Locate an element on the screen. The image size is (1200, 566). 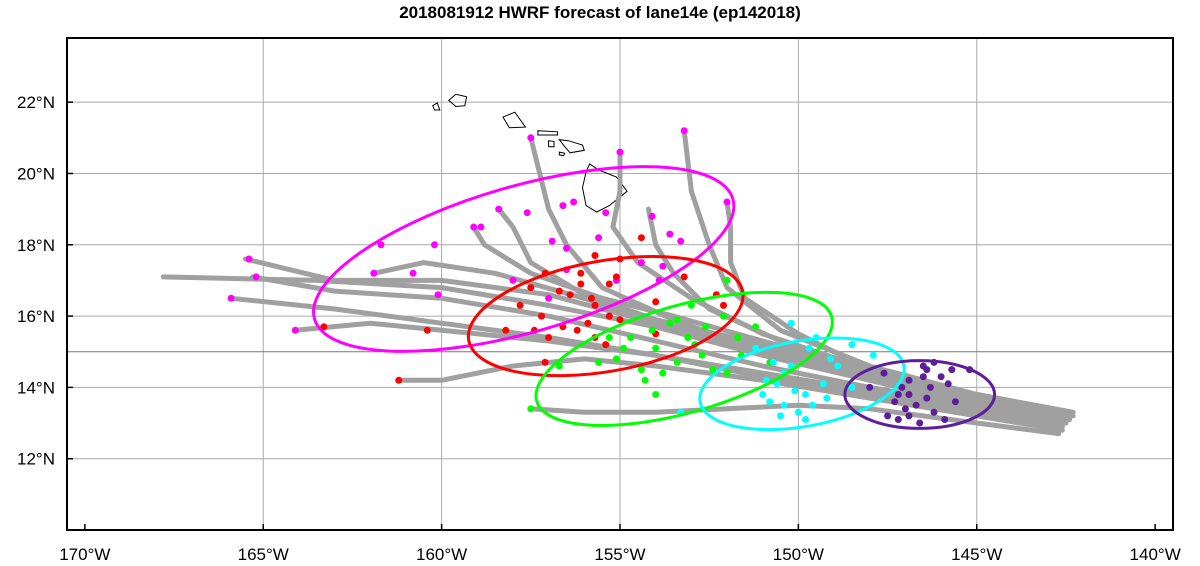
y-tick-label: 16°N is located at coordinates (36, 316).